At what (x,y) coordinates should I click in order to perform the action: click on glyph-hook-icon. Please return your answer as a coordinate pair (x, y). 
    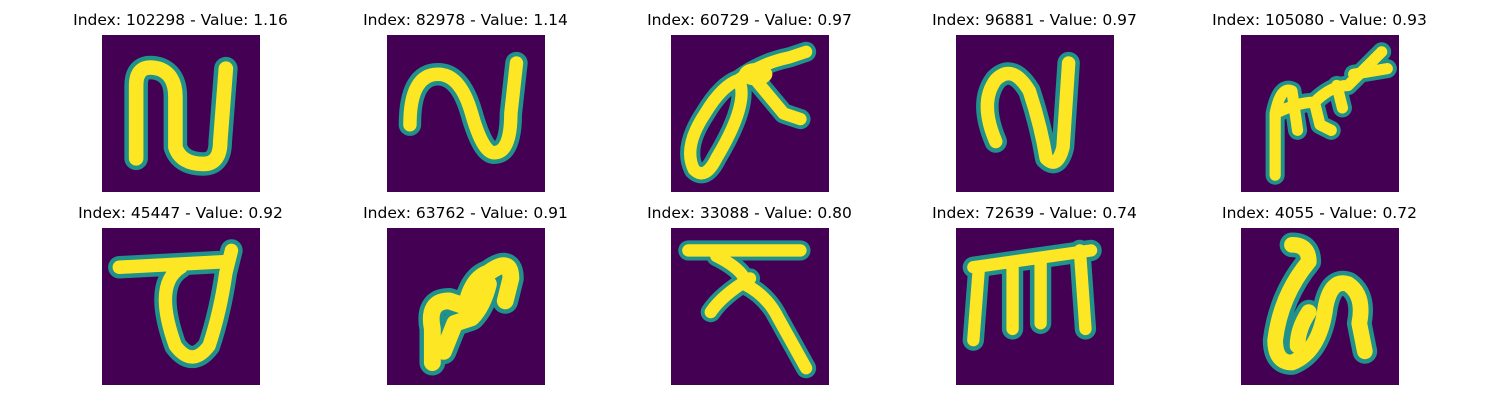
    Looking at the image, I should click on (471, 314).